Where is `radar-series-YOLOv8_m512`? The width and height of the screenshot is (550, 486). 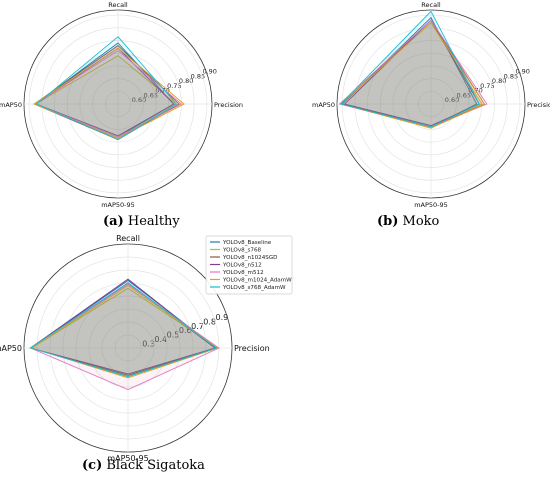 radar-series-YOLOv8_m512 is located at coordinates (108, 94).